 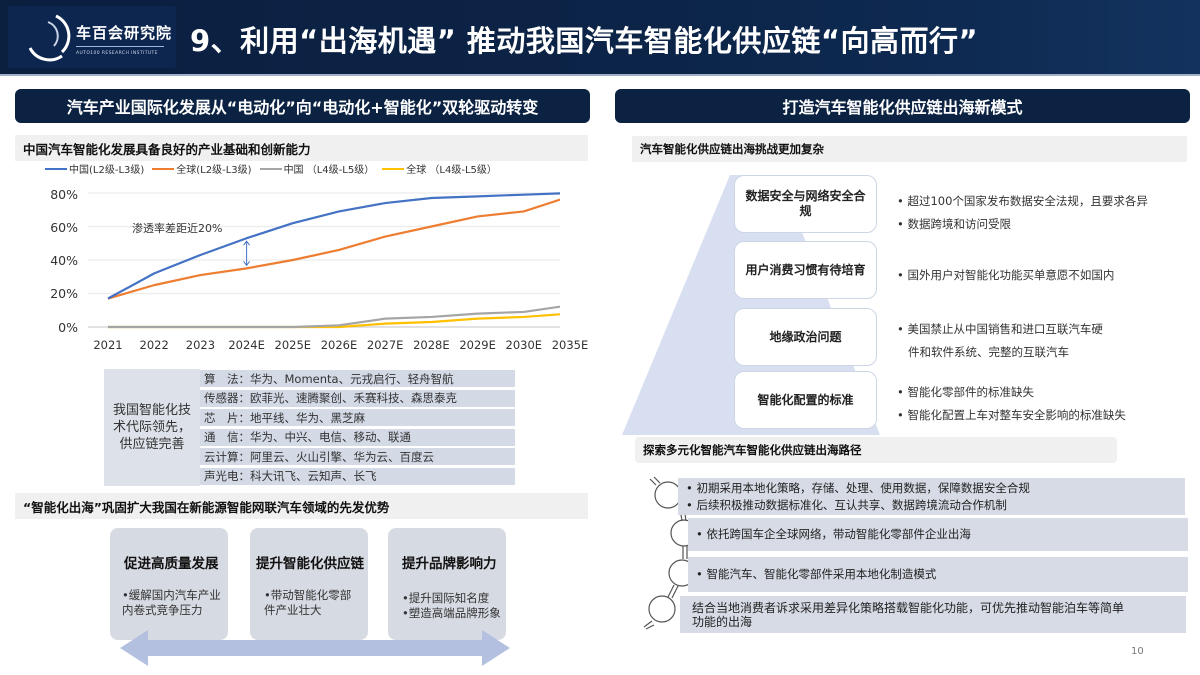 What do you see at coordinates (310, 564) in the screenshot?
I see `card-title: 提升智能化供应链` at bounding box center [310, 564].